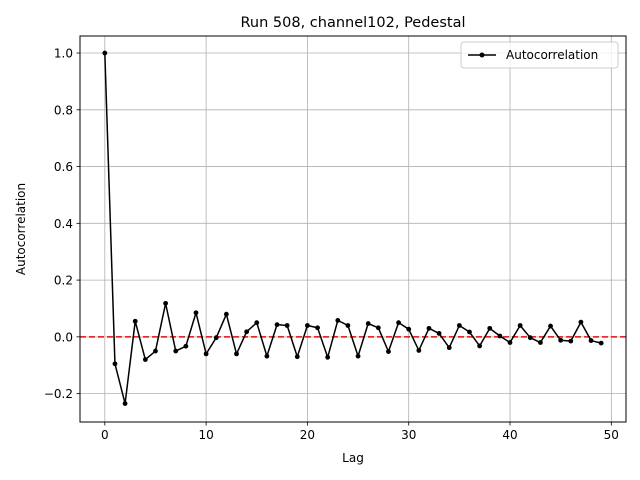 This screenshot has width=640, height=480. Describe the element at coordinates (360, 432) in the screenshot. I see `x-axis-ticks: 0 10 20 30 40 50` at that location.